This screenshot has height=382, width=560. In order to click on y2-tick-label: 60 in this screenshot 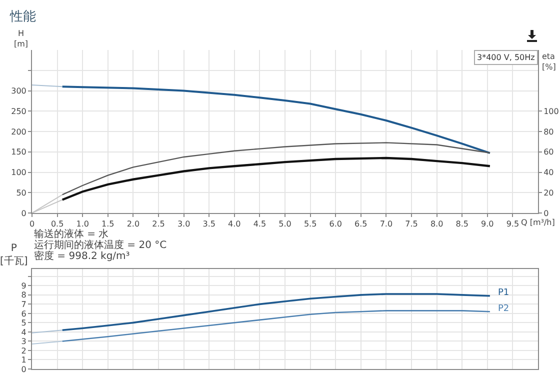, I will do `click(549, 152)`.